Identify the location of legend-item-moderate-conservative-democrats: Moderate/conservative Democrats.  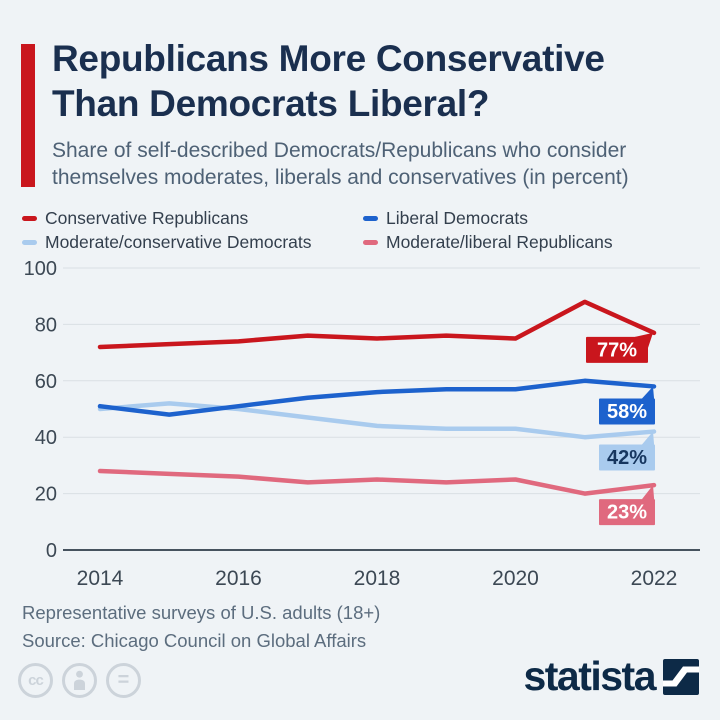
(192, 242).